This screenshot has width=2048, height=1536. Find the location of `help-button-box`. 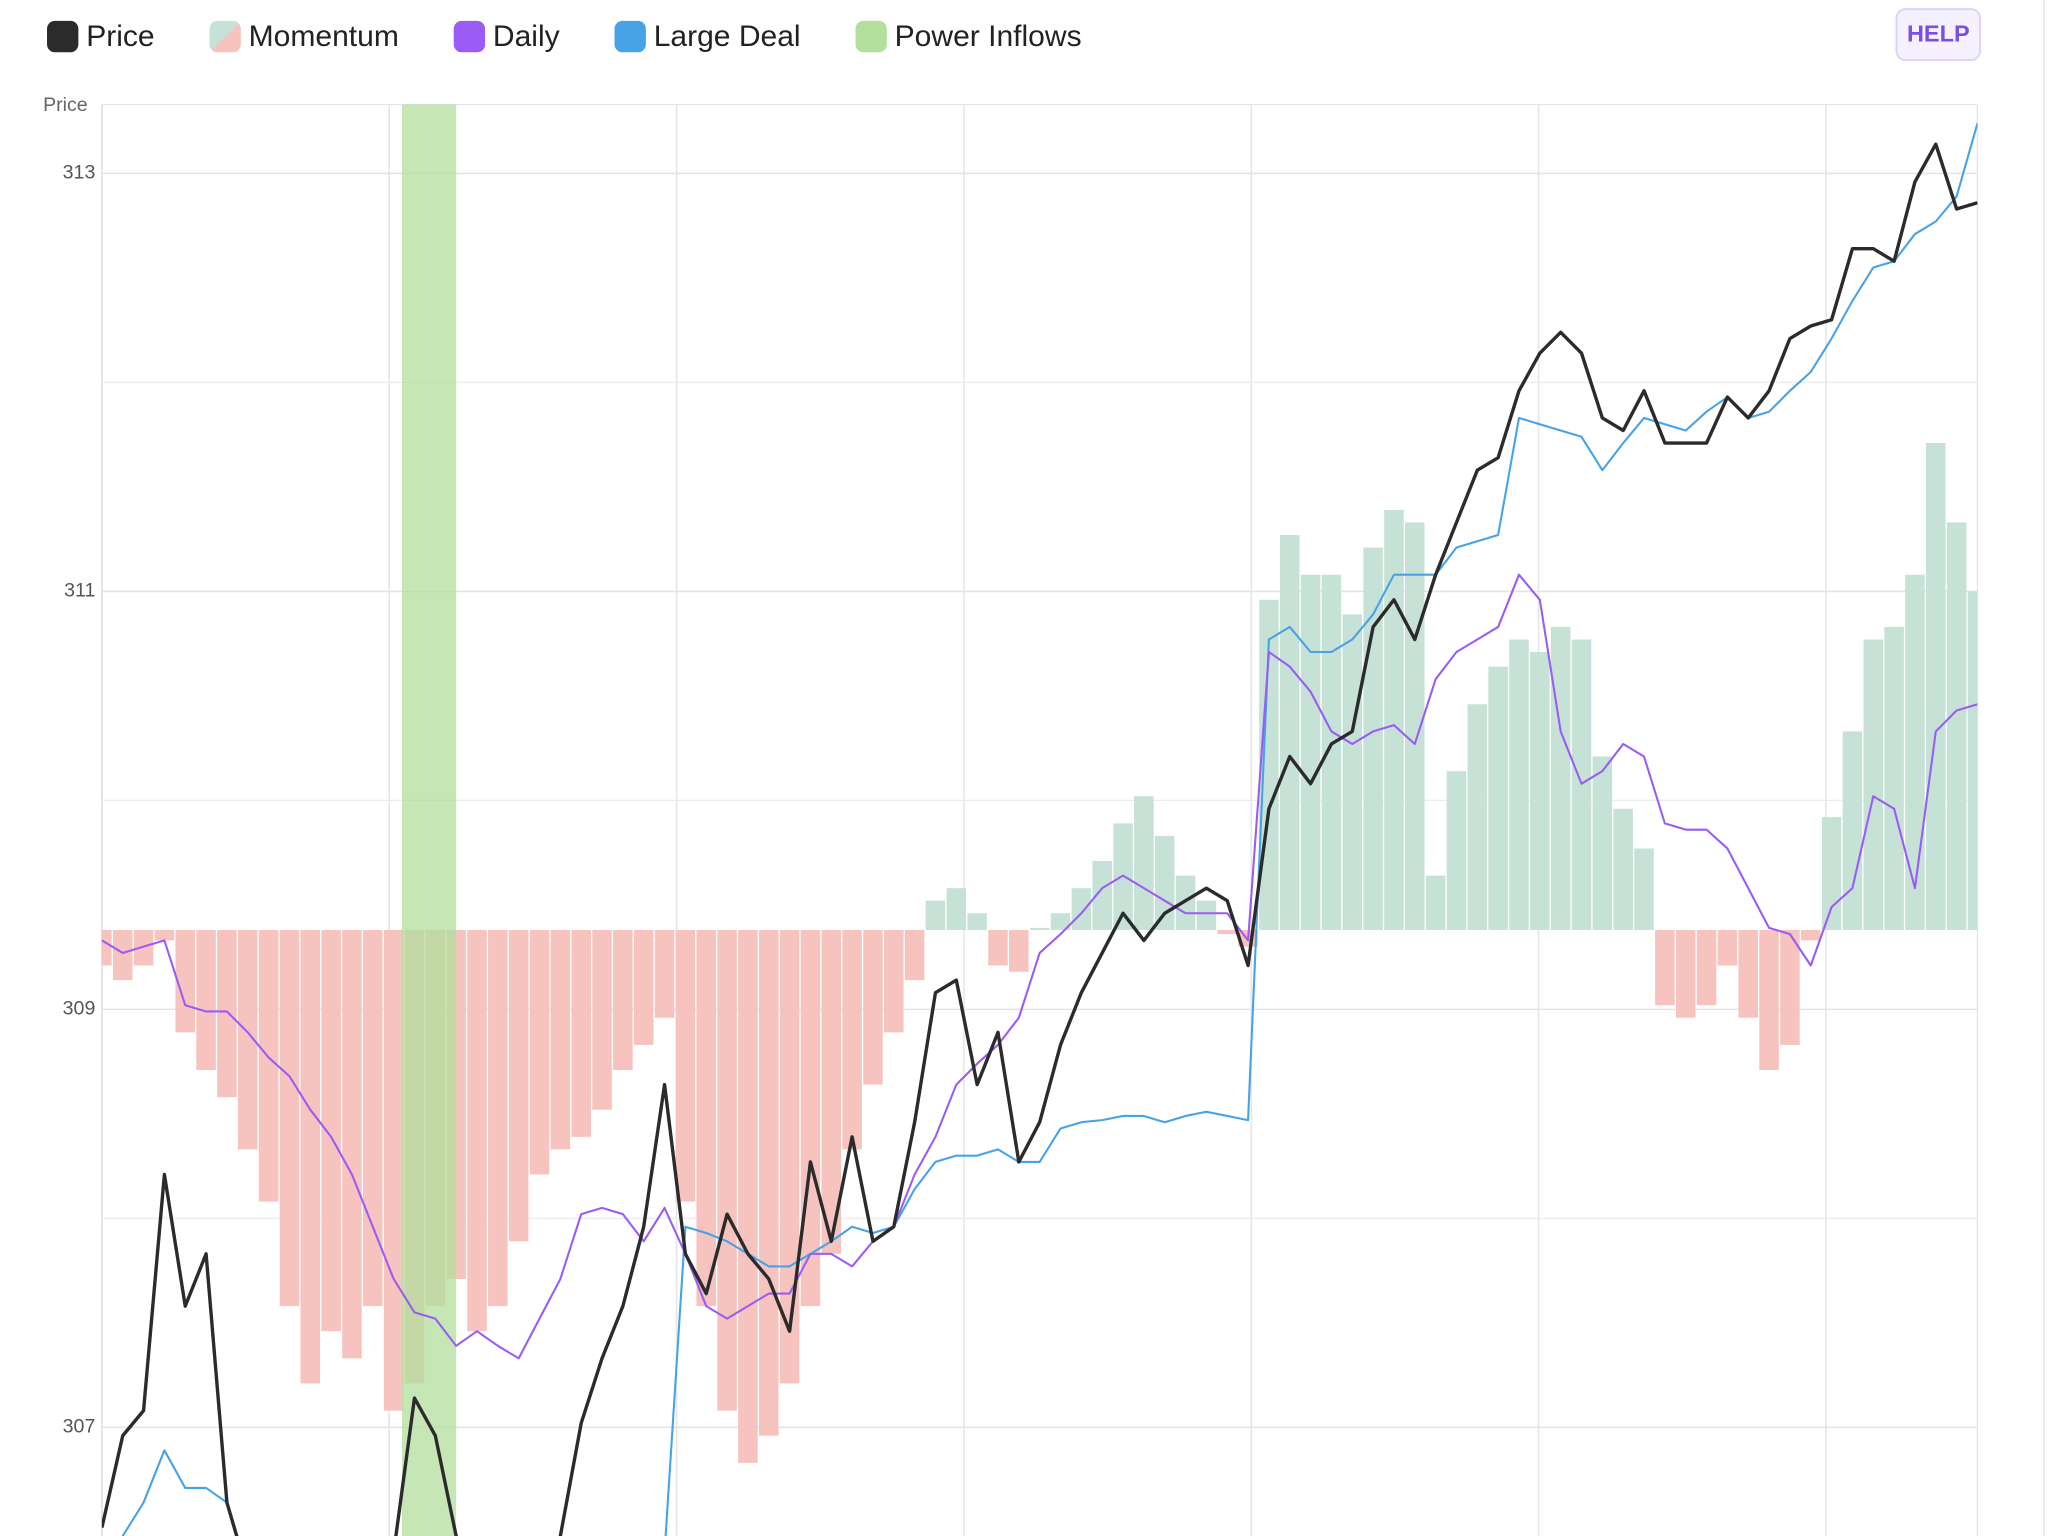

help-button-box is located at coordinates (1938, 35).